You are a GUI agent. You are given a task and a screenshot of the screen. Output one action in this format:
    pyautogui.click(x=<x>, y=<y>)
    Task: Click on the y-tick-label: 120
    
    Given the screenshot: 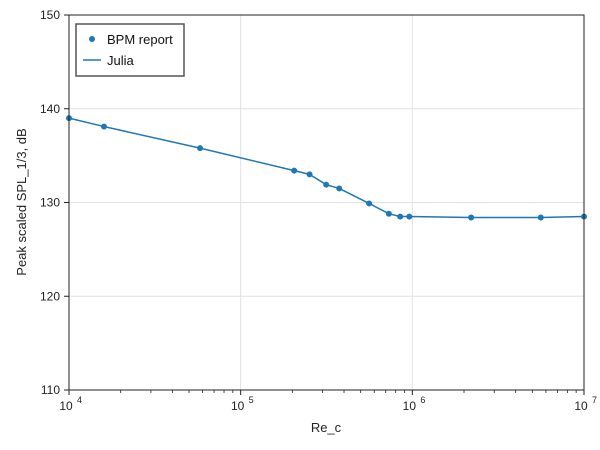 What is the action you would take?
    pyautogui.click(x=50, y=296)
    